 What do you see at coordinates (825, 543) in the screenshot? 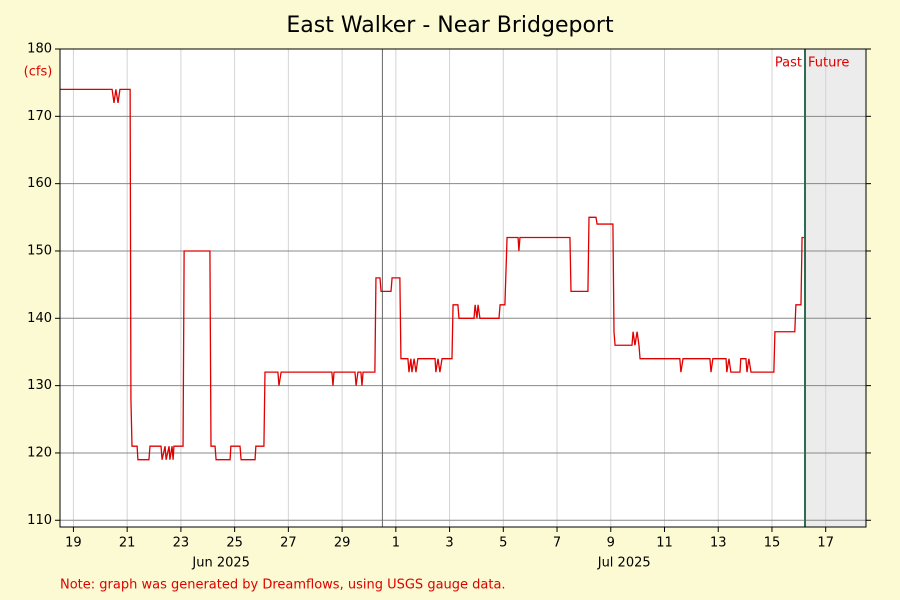
I see `x-tick-label: 17` at bounding box center [825, 543].